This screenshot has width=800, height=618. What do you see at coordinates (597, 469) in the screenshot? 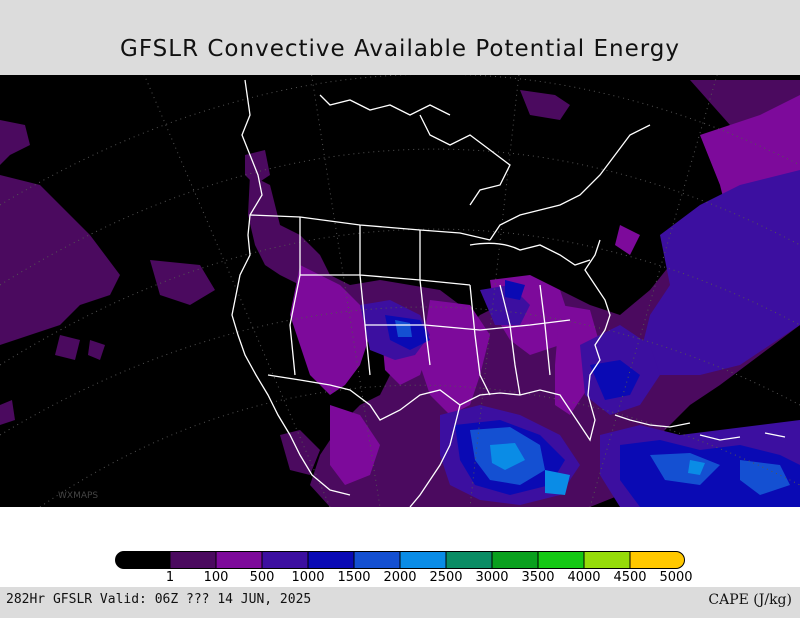
I see `cape-peak-regions` at bounding box center [597, 469].